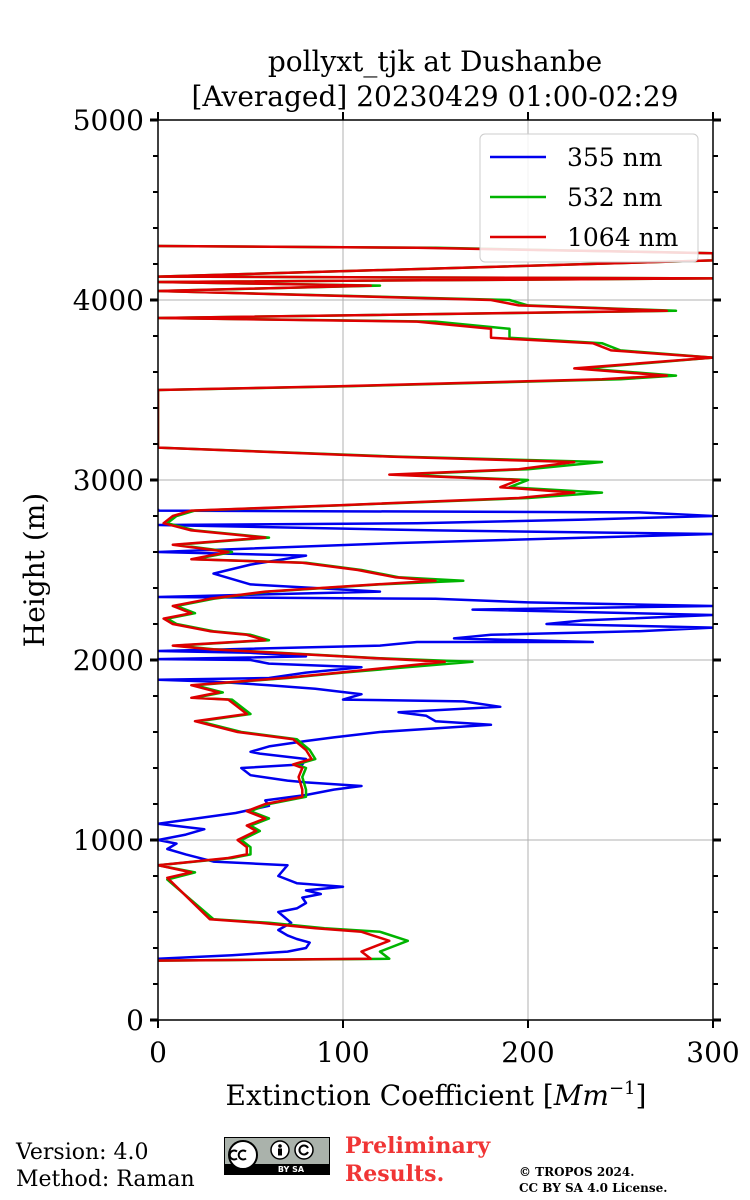 The width and height of the screenshot is (750, 1200). What do you see at coordinates (527, 1052) in the screenshot?
I see `x-tick-label: 200` at bounding box center [527, 1052].